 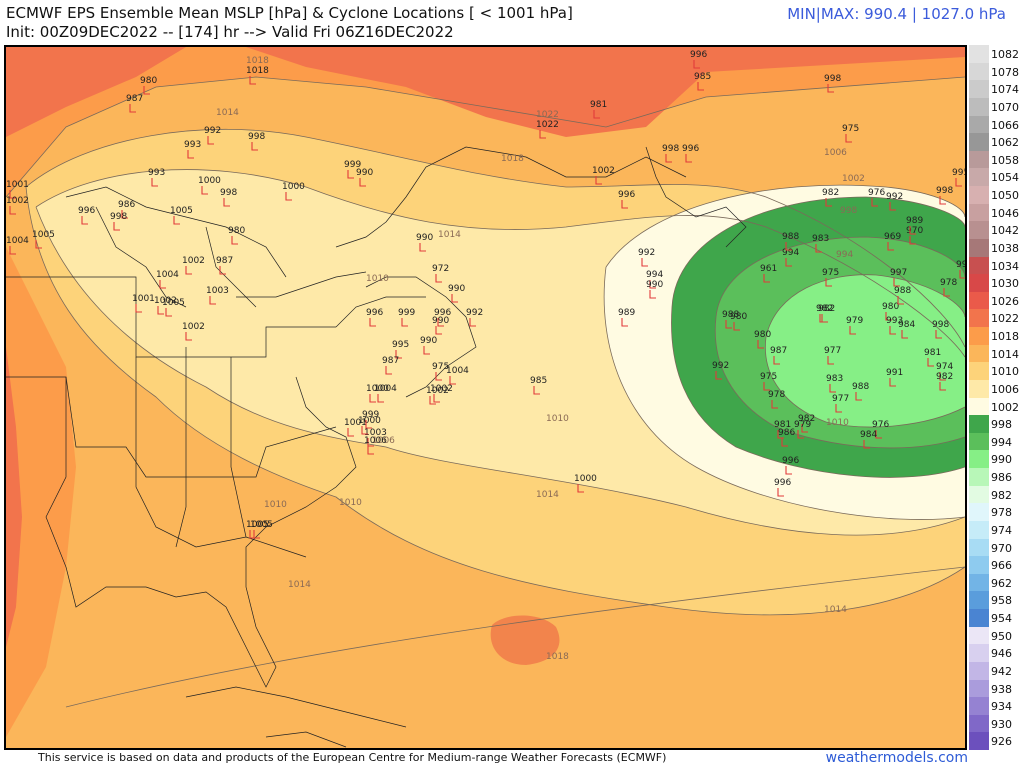 I want to click on colorbar-step: 1034, so click(x=994, y=265).